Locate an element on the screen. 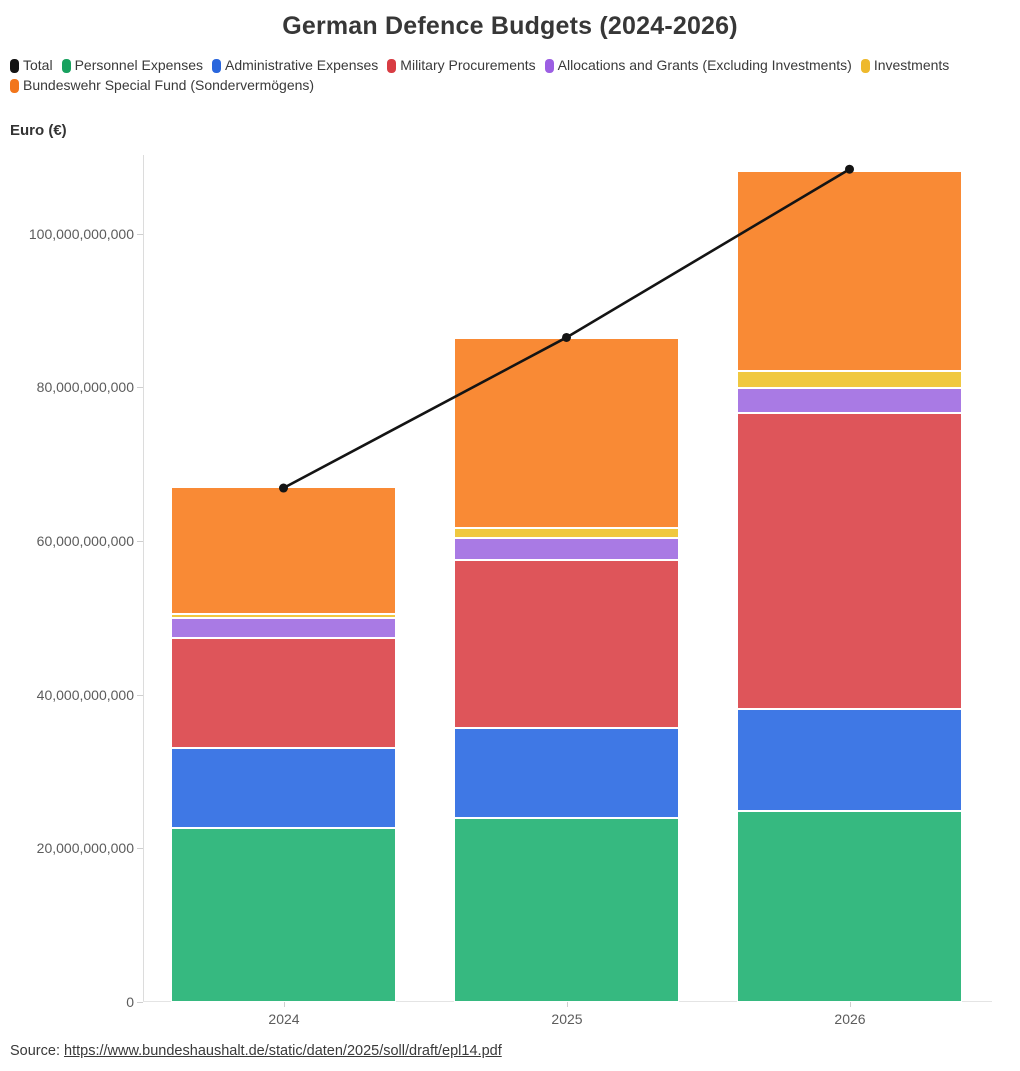 The image size is (1020, 1071). bar-segment-military-procurements-2026 is located at coordinates (849, 560).